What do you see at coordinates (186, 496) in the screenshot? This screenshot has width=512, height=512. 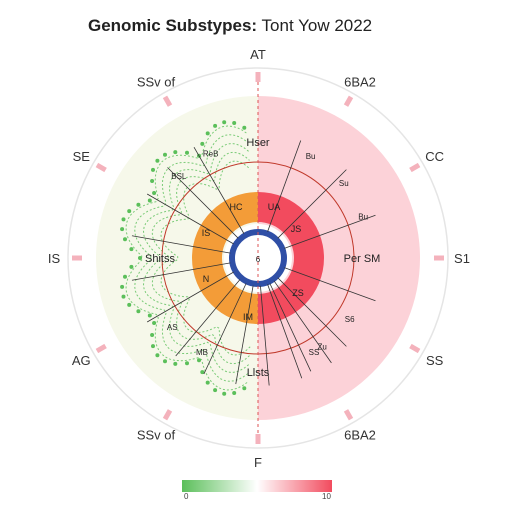 I see `colorbar-min: 0` at bounding box center [186, 496].